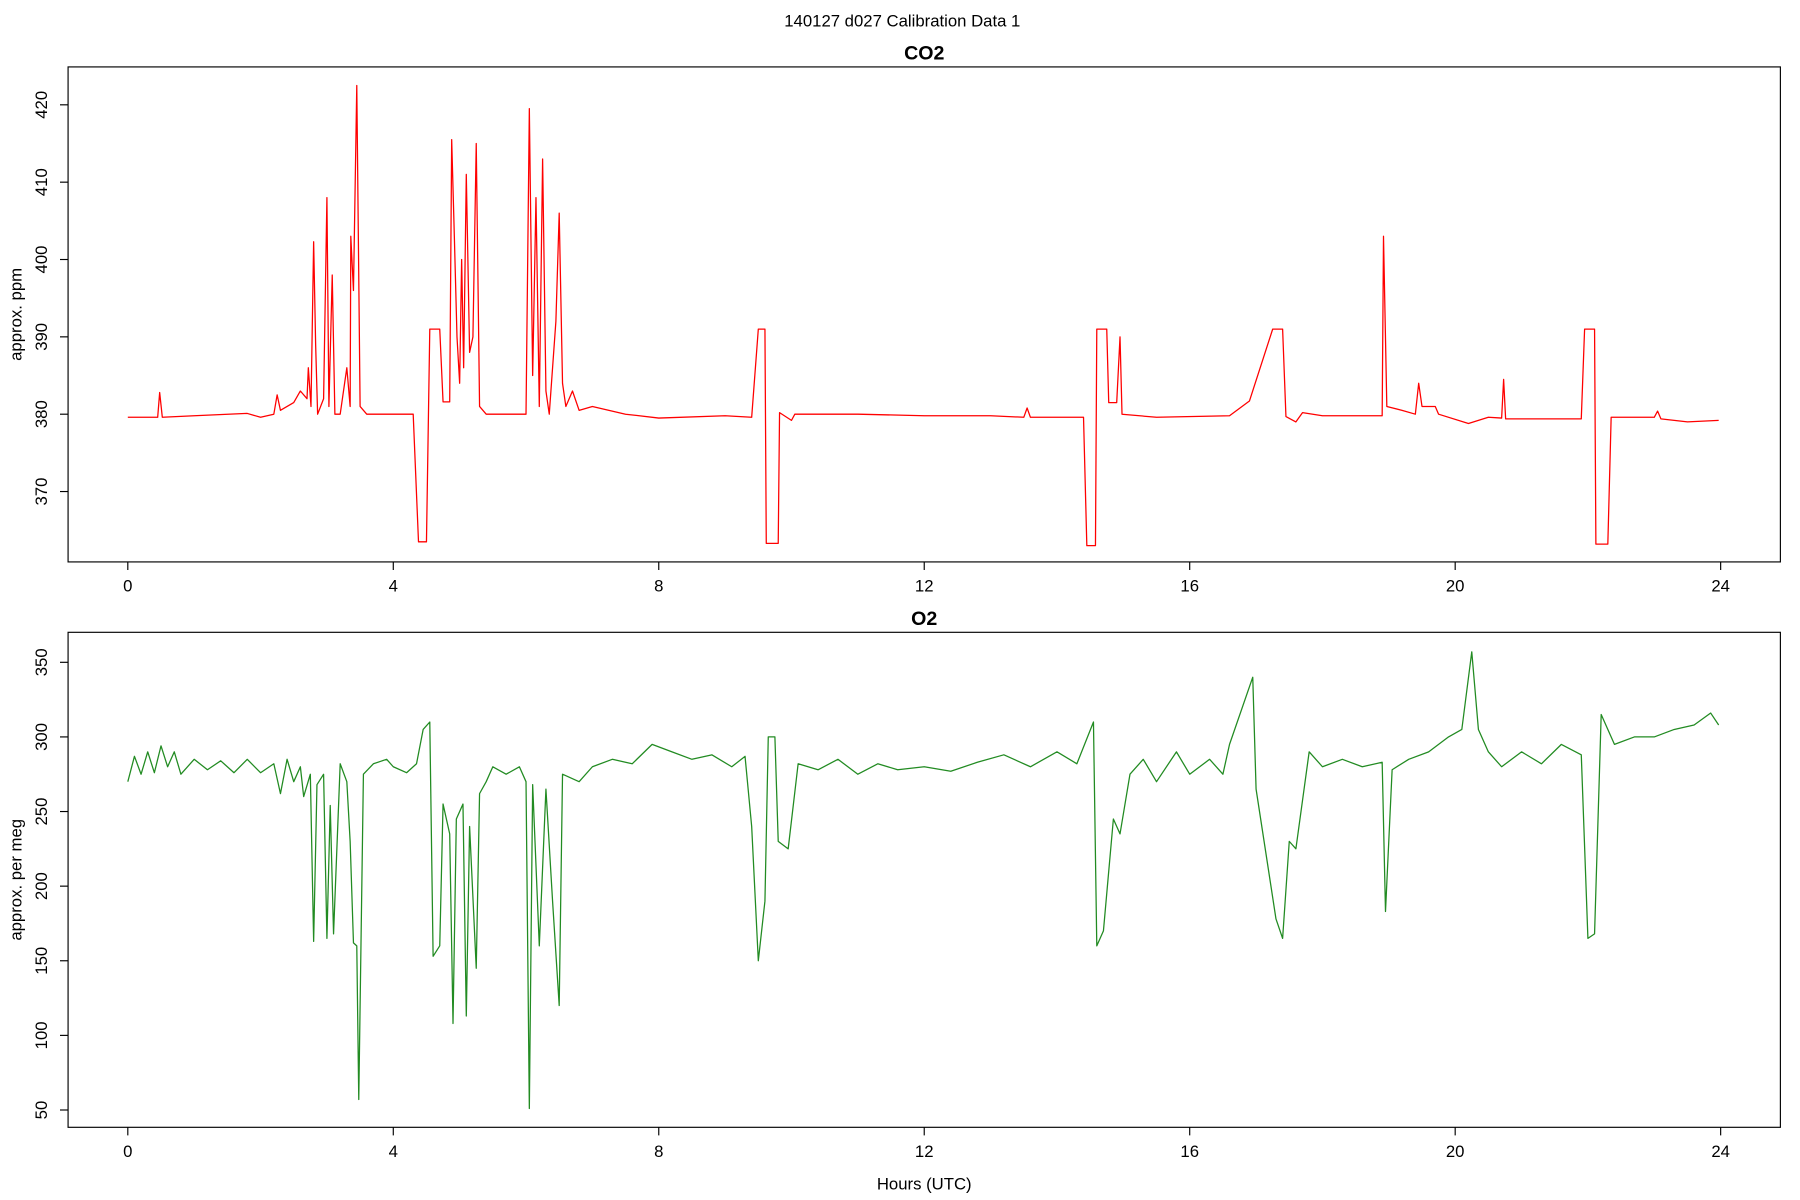  I want to click on chart-title: O2, so click(924, 619).